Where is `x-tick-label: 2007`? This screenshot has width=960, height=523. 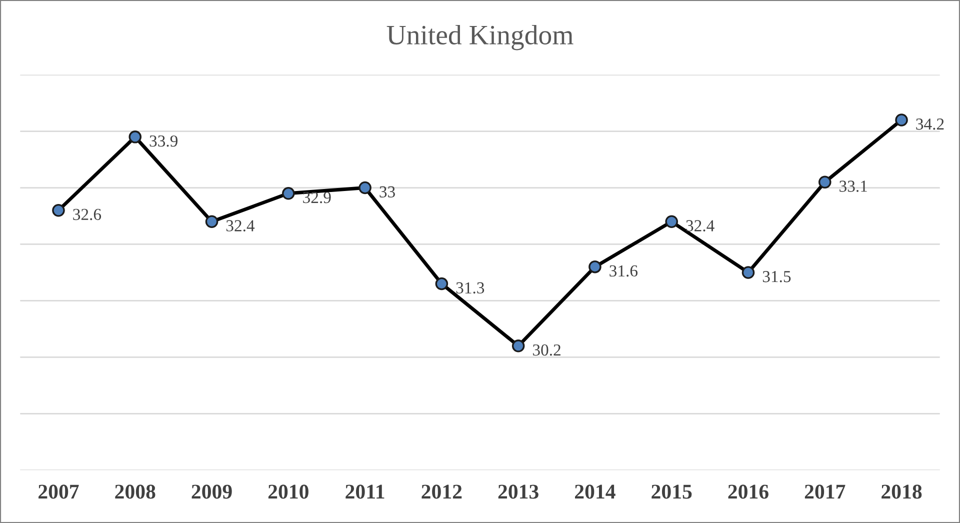 x-tick-label: 2007 is located at coordinates (58, 491).